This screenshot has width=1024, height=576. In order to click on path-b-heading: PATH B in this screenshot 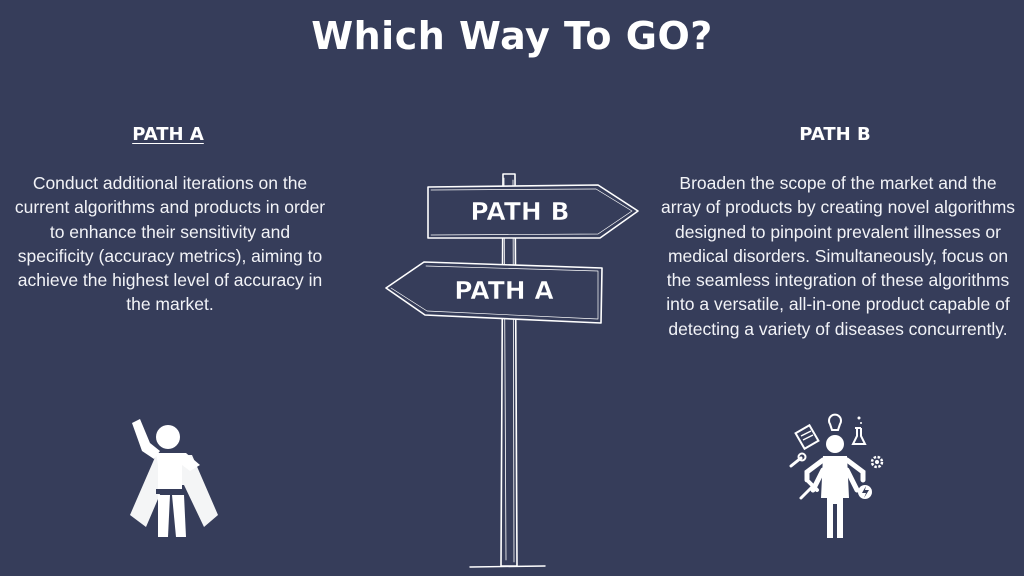, I will do `click(835, 134)`.